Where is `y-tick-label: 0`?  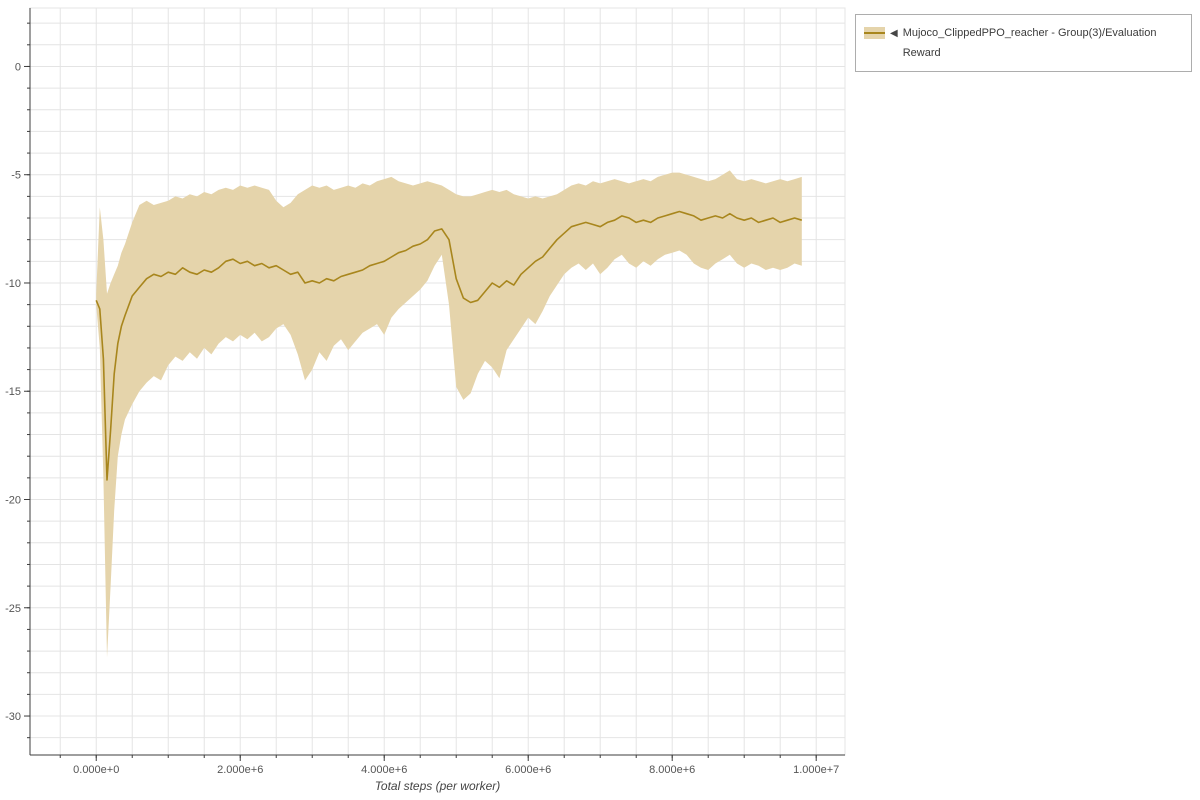 y-tick-label: 0 is located at coordinates (18, 67).